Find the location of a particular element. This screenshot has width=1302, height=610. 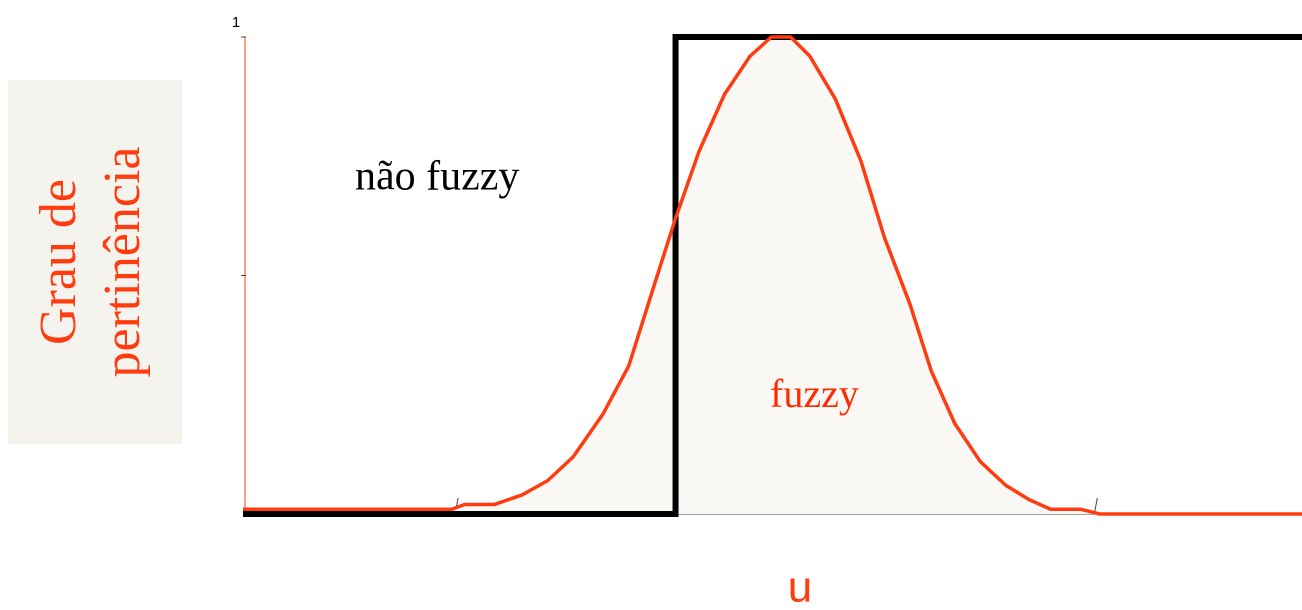

y-label-line: pertinência is located at coordinates (122, 262).